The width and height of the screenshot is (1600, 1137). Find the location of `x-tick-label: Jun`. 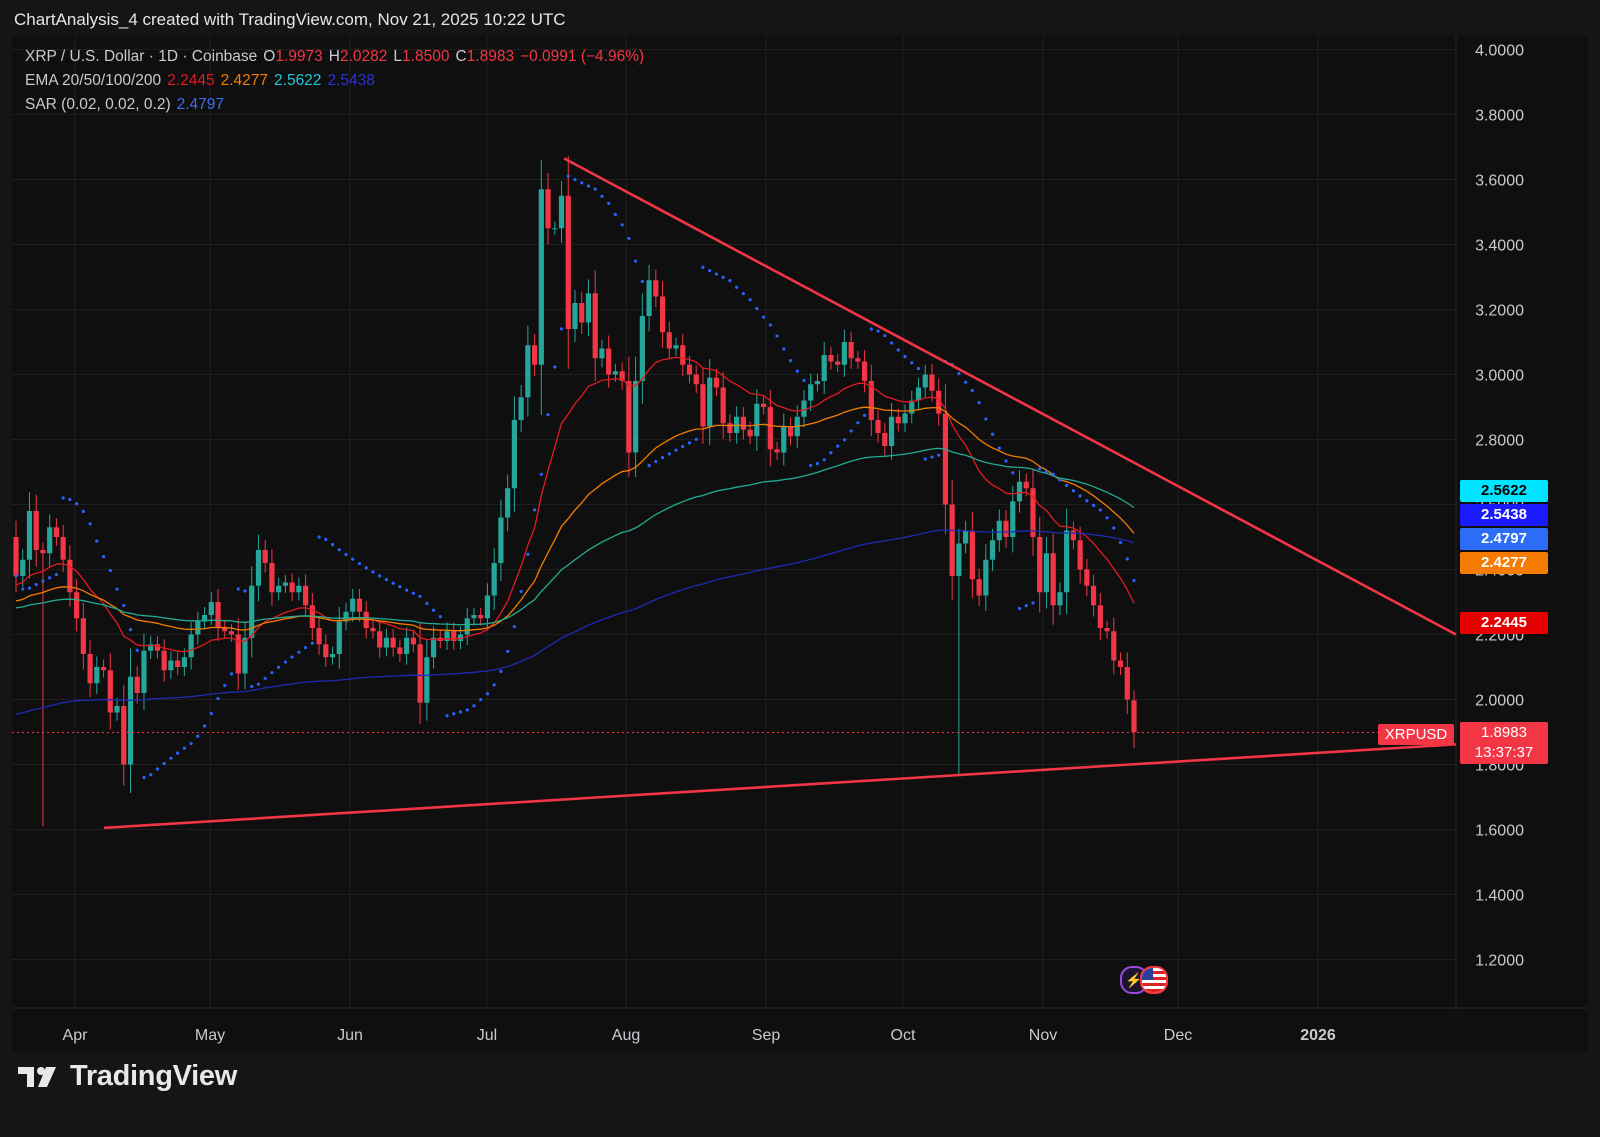

x-tick-label: Jun is located at coordinates (350, 1035).